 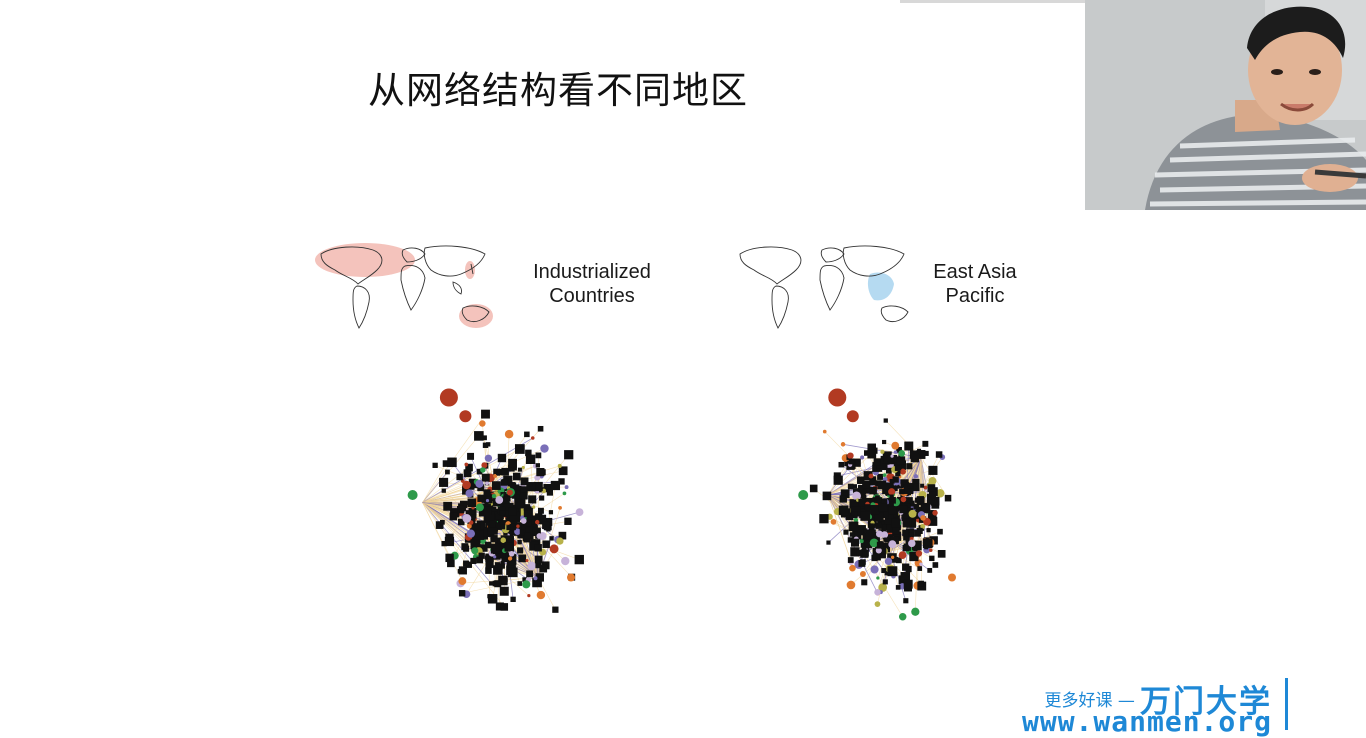 I want to click on world-map-east-asia, so click(x=827, y=287).